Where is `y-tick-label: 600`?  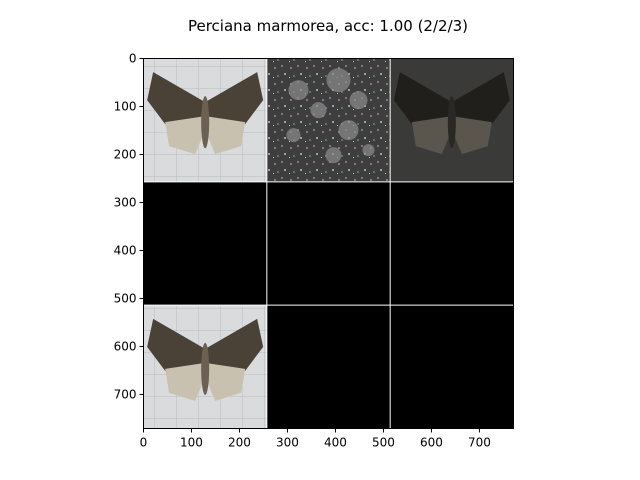
y-tick-label: 600 is located at coordinates (125, 346).